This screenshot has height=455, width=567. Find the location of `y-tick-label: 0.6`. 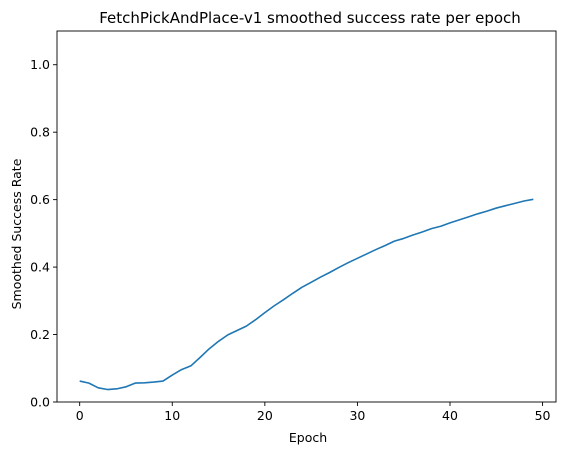

y-tick-label: 0.6 is located at coordinates (40, 199).